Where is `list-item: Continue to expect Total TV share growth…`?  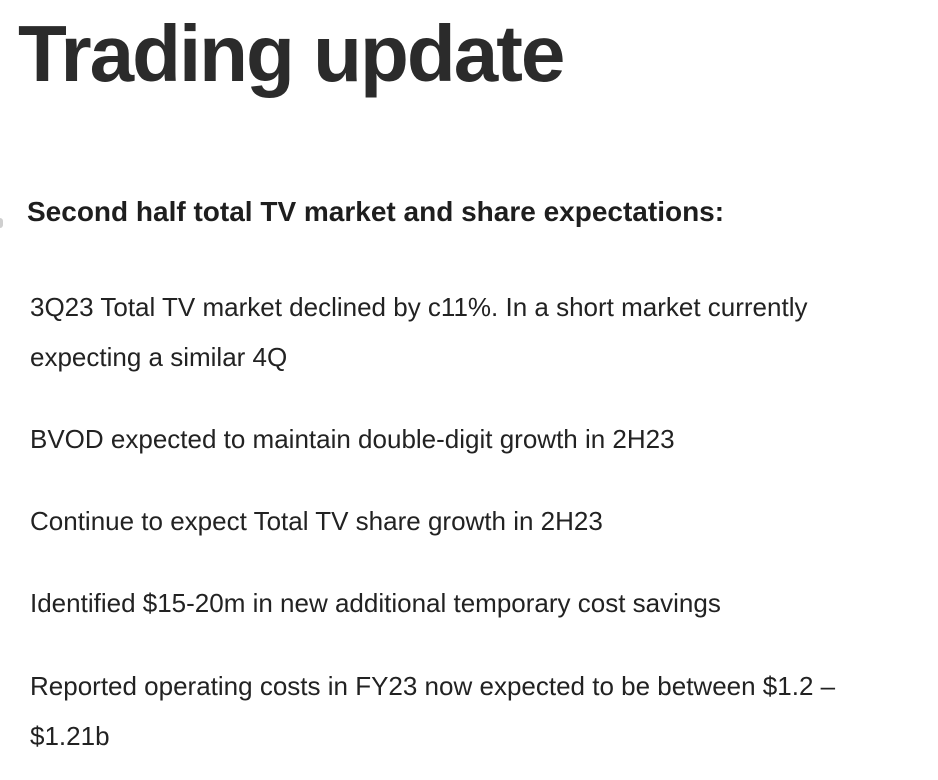
list-item: Continue to expect Total TV share growth… is located at coordinates (316, 521).